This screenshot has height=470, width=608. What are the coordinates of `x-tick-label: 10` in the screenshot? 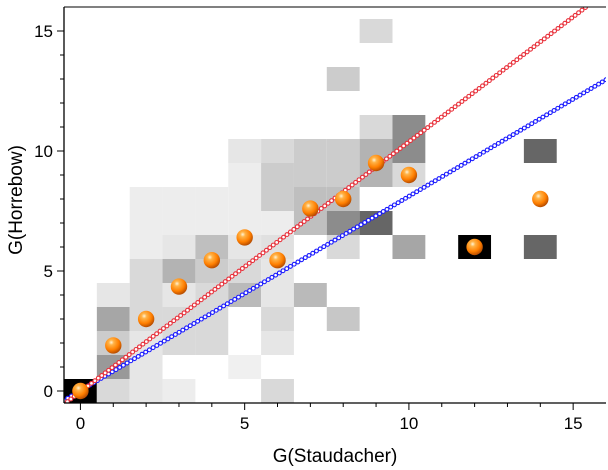 It's located at (408, 423).